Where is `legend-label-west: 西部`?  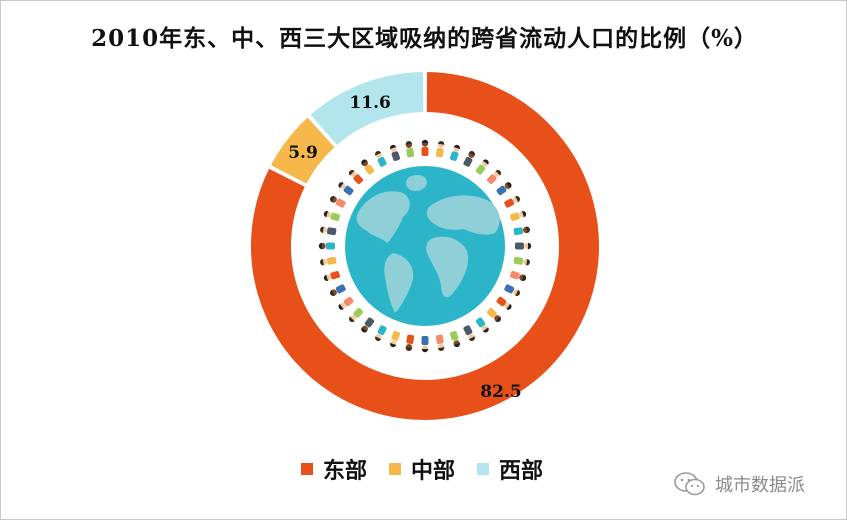 legend-label-west: 西部 is located at coordinates (521, 471).